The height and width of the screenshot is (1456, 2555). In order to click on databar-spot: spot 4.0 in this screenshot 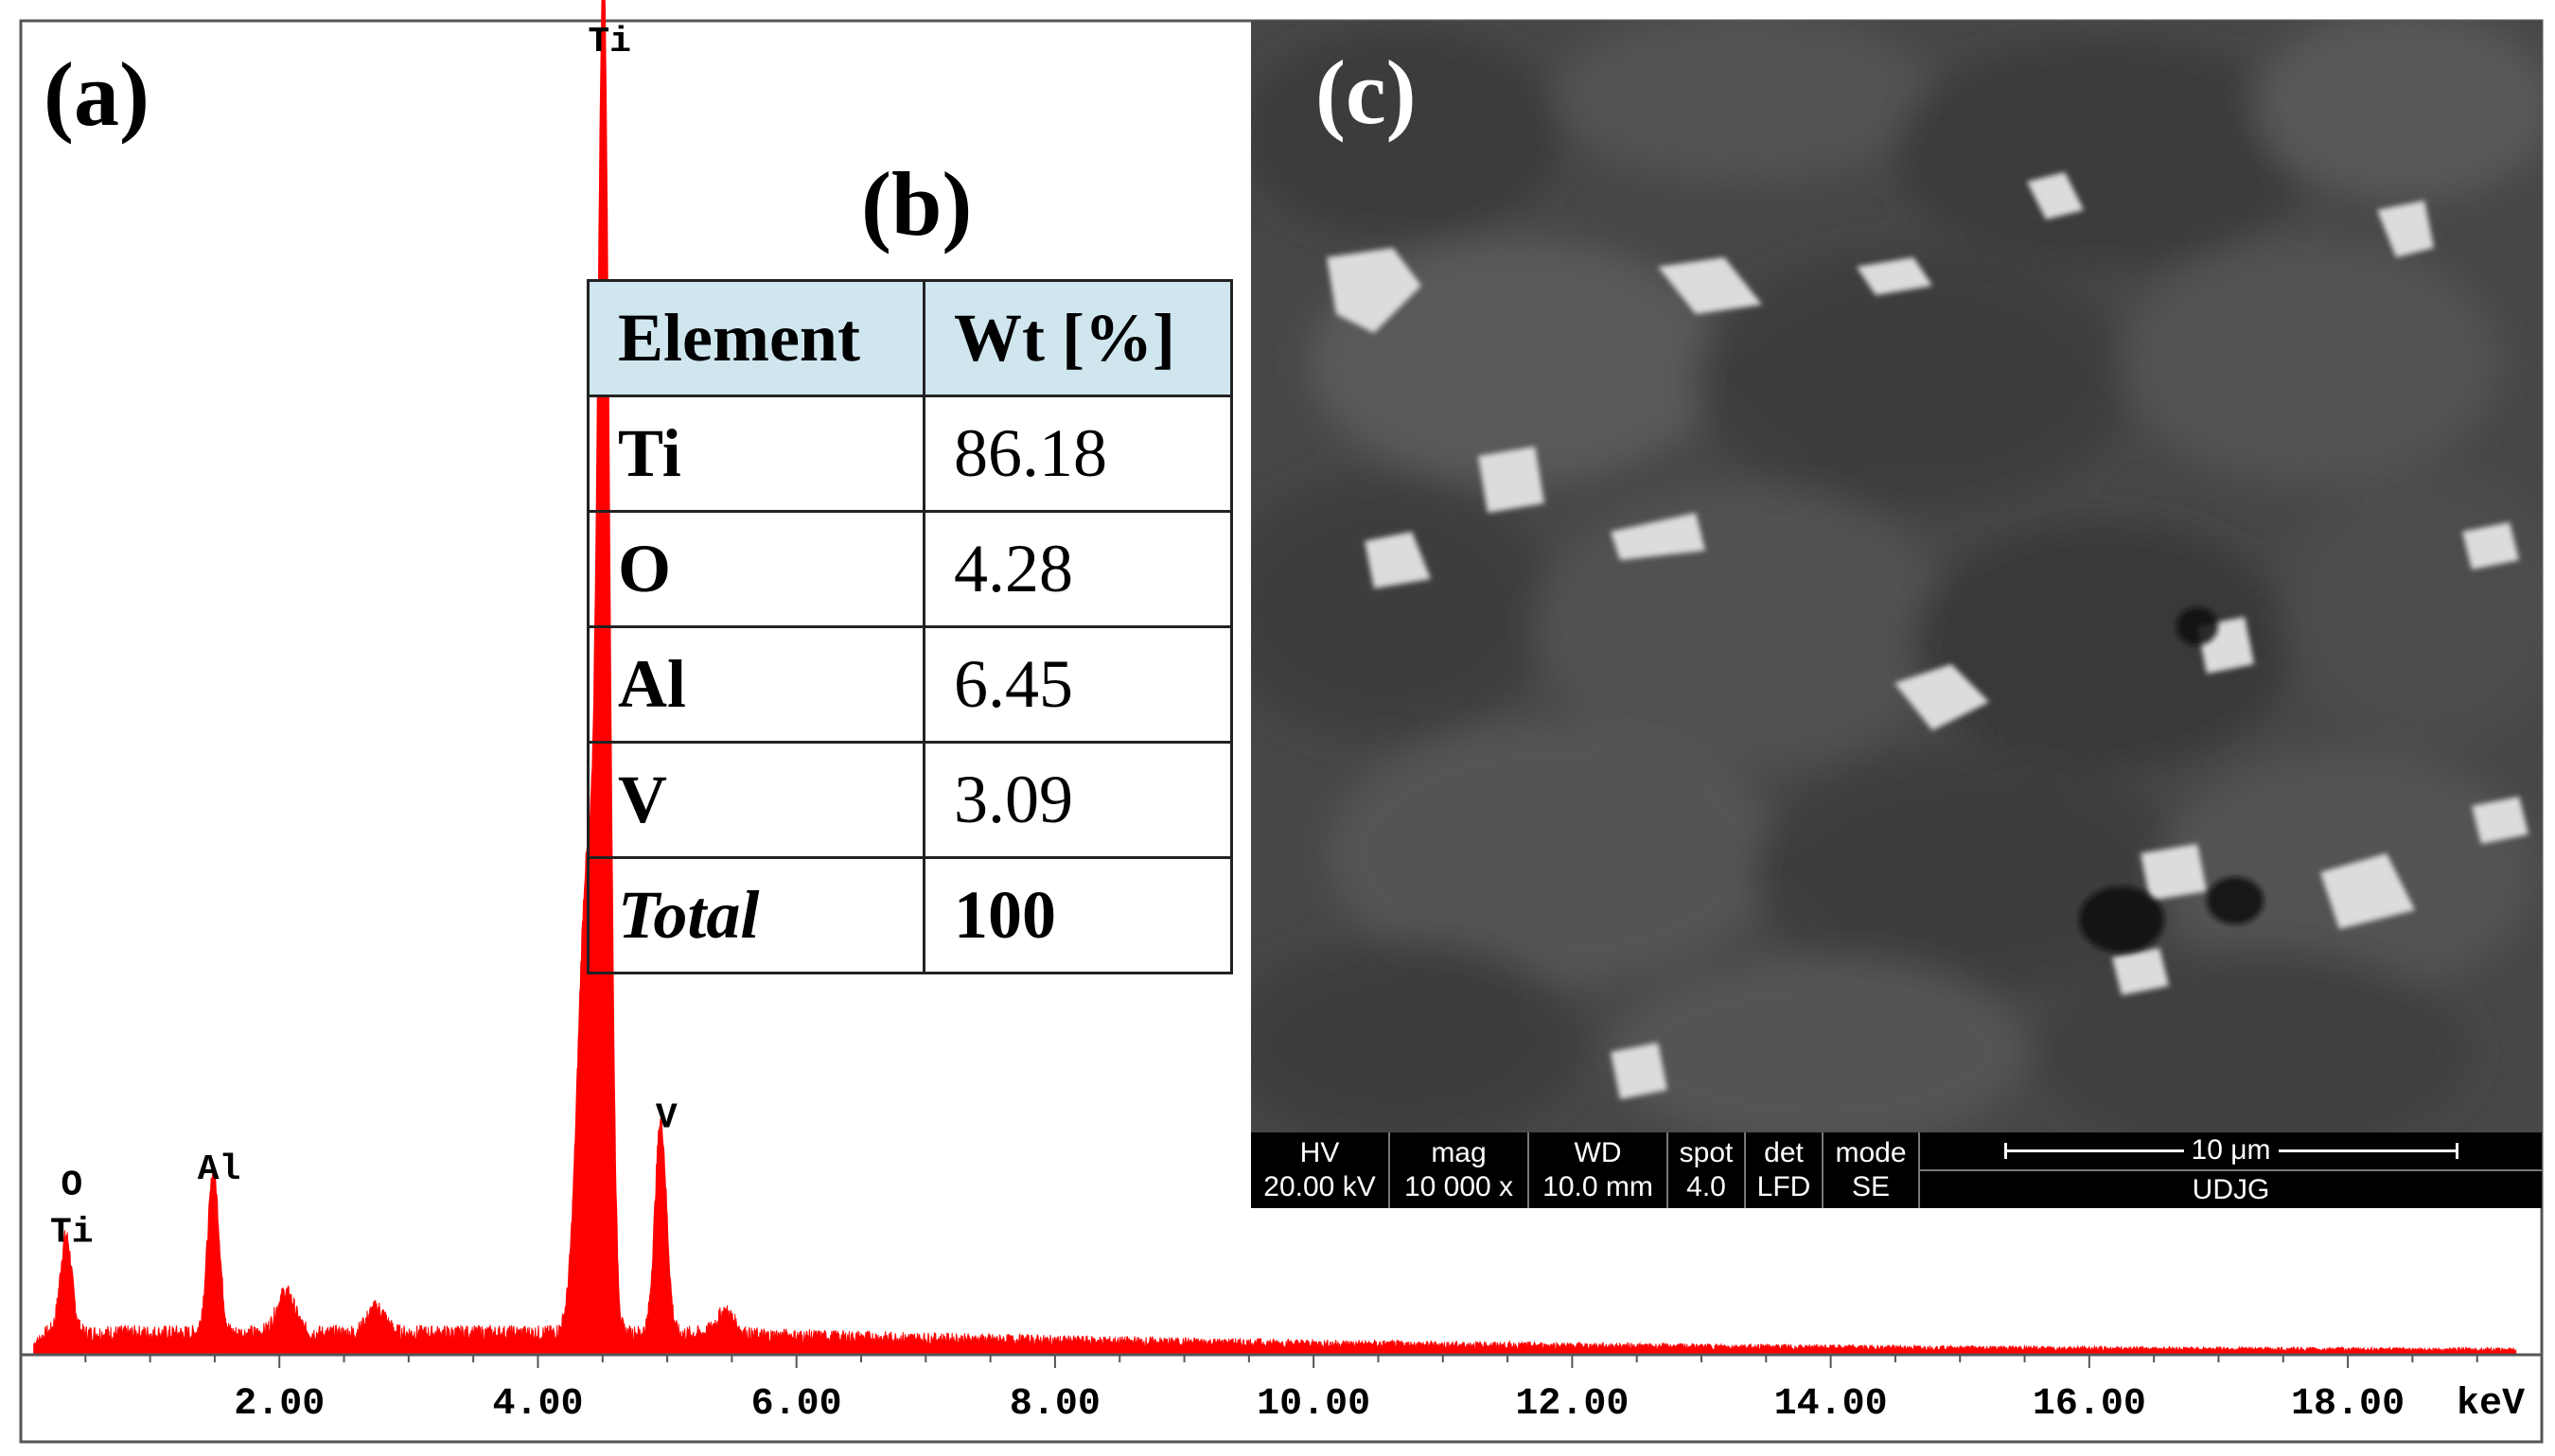, I will do `click(1707, 1170)`.